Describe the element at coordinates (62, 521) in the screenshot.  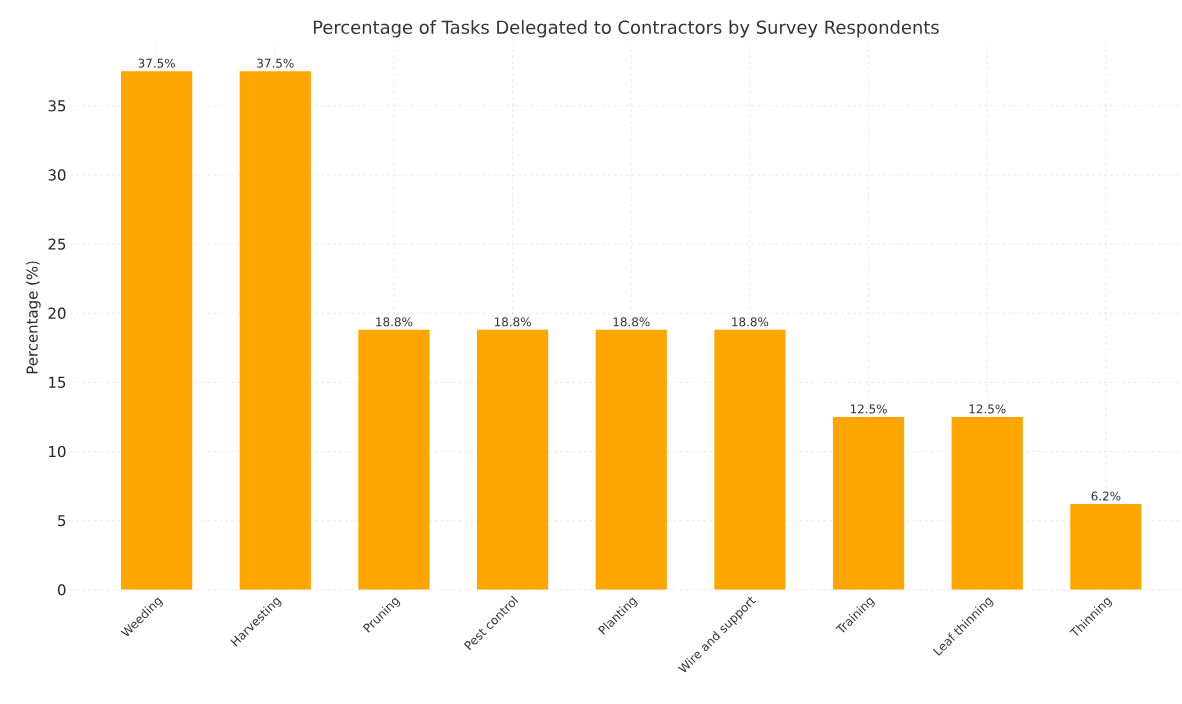
I see `y-tick-label: 5` at that location.